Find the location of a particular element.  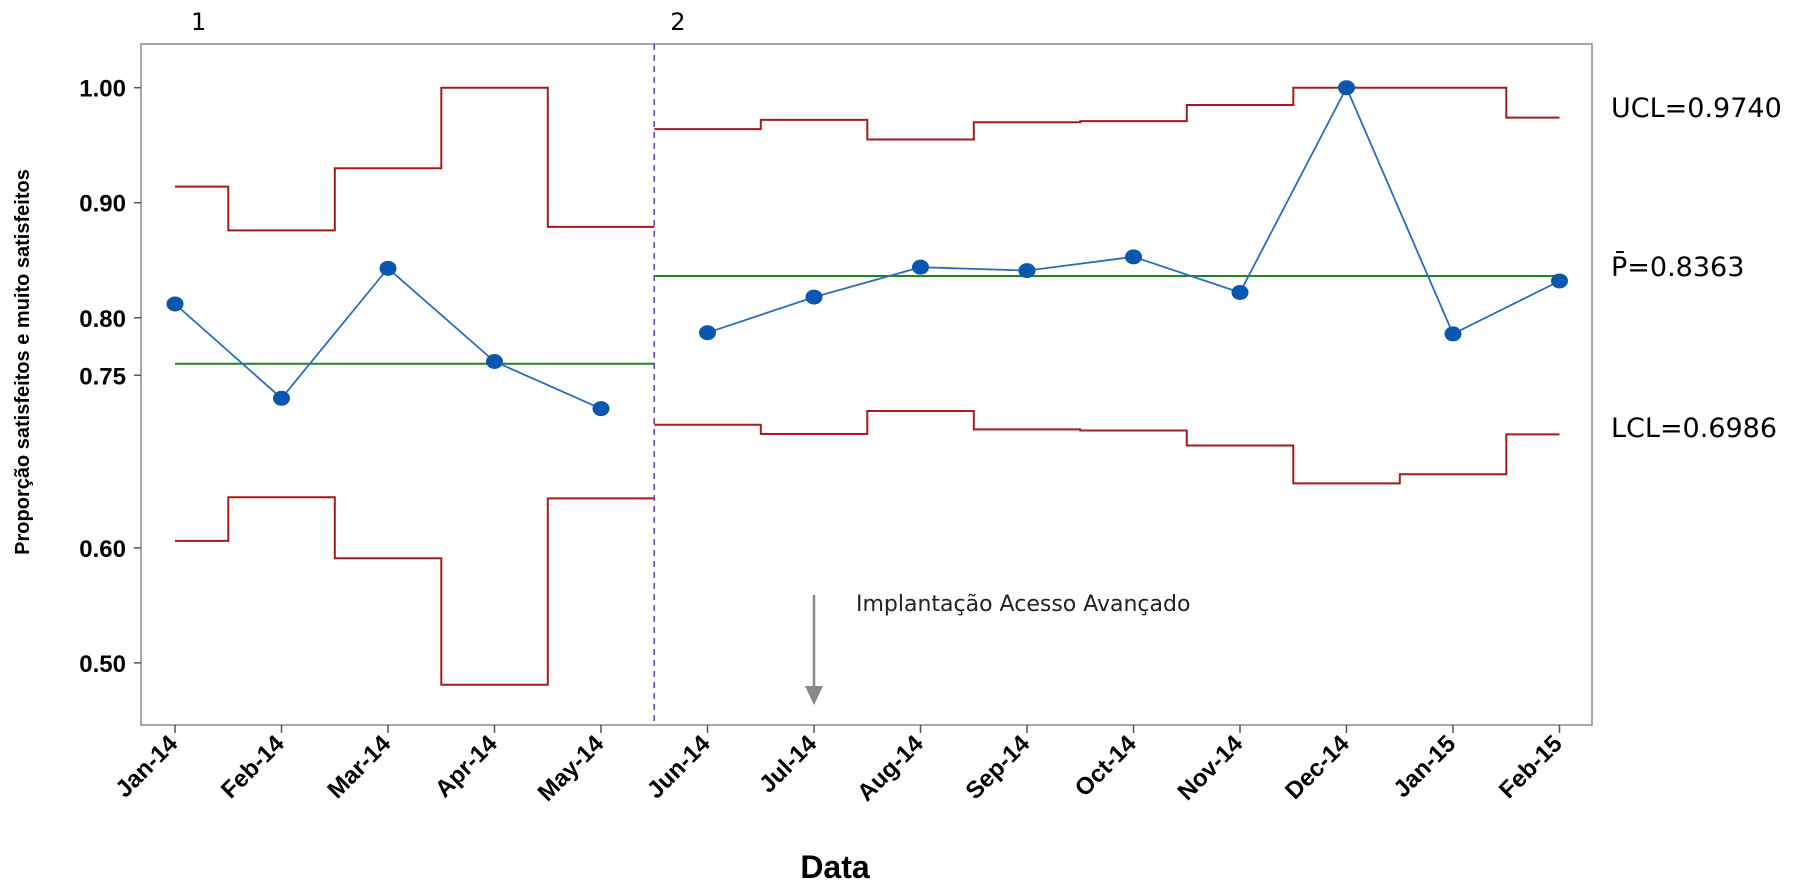

x-tick-label: Jun-14 is located at coordinates (679, 767).